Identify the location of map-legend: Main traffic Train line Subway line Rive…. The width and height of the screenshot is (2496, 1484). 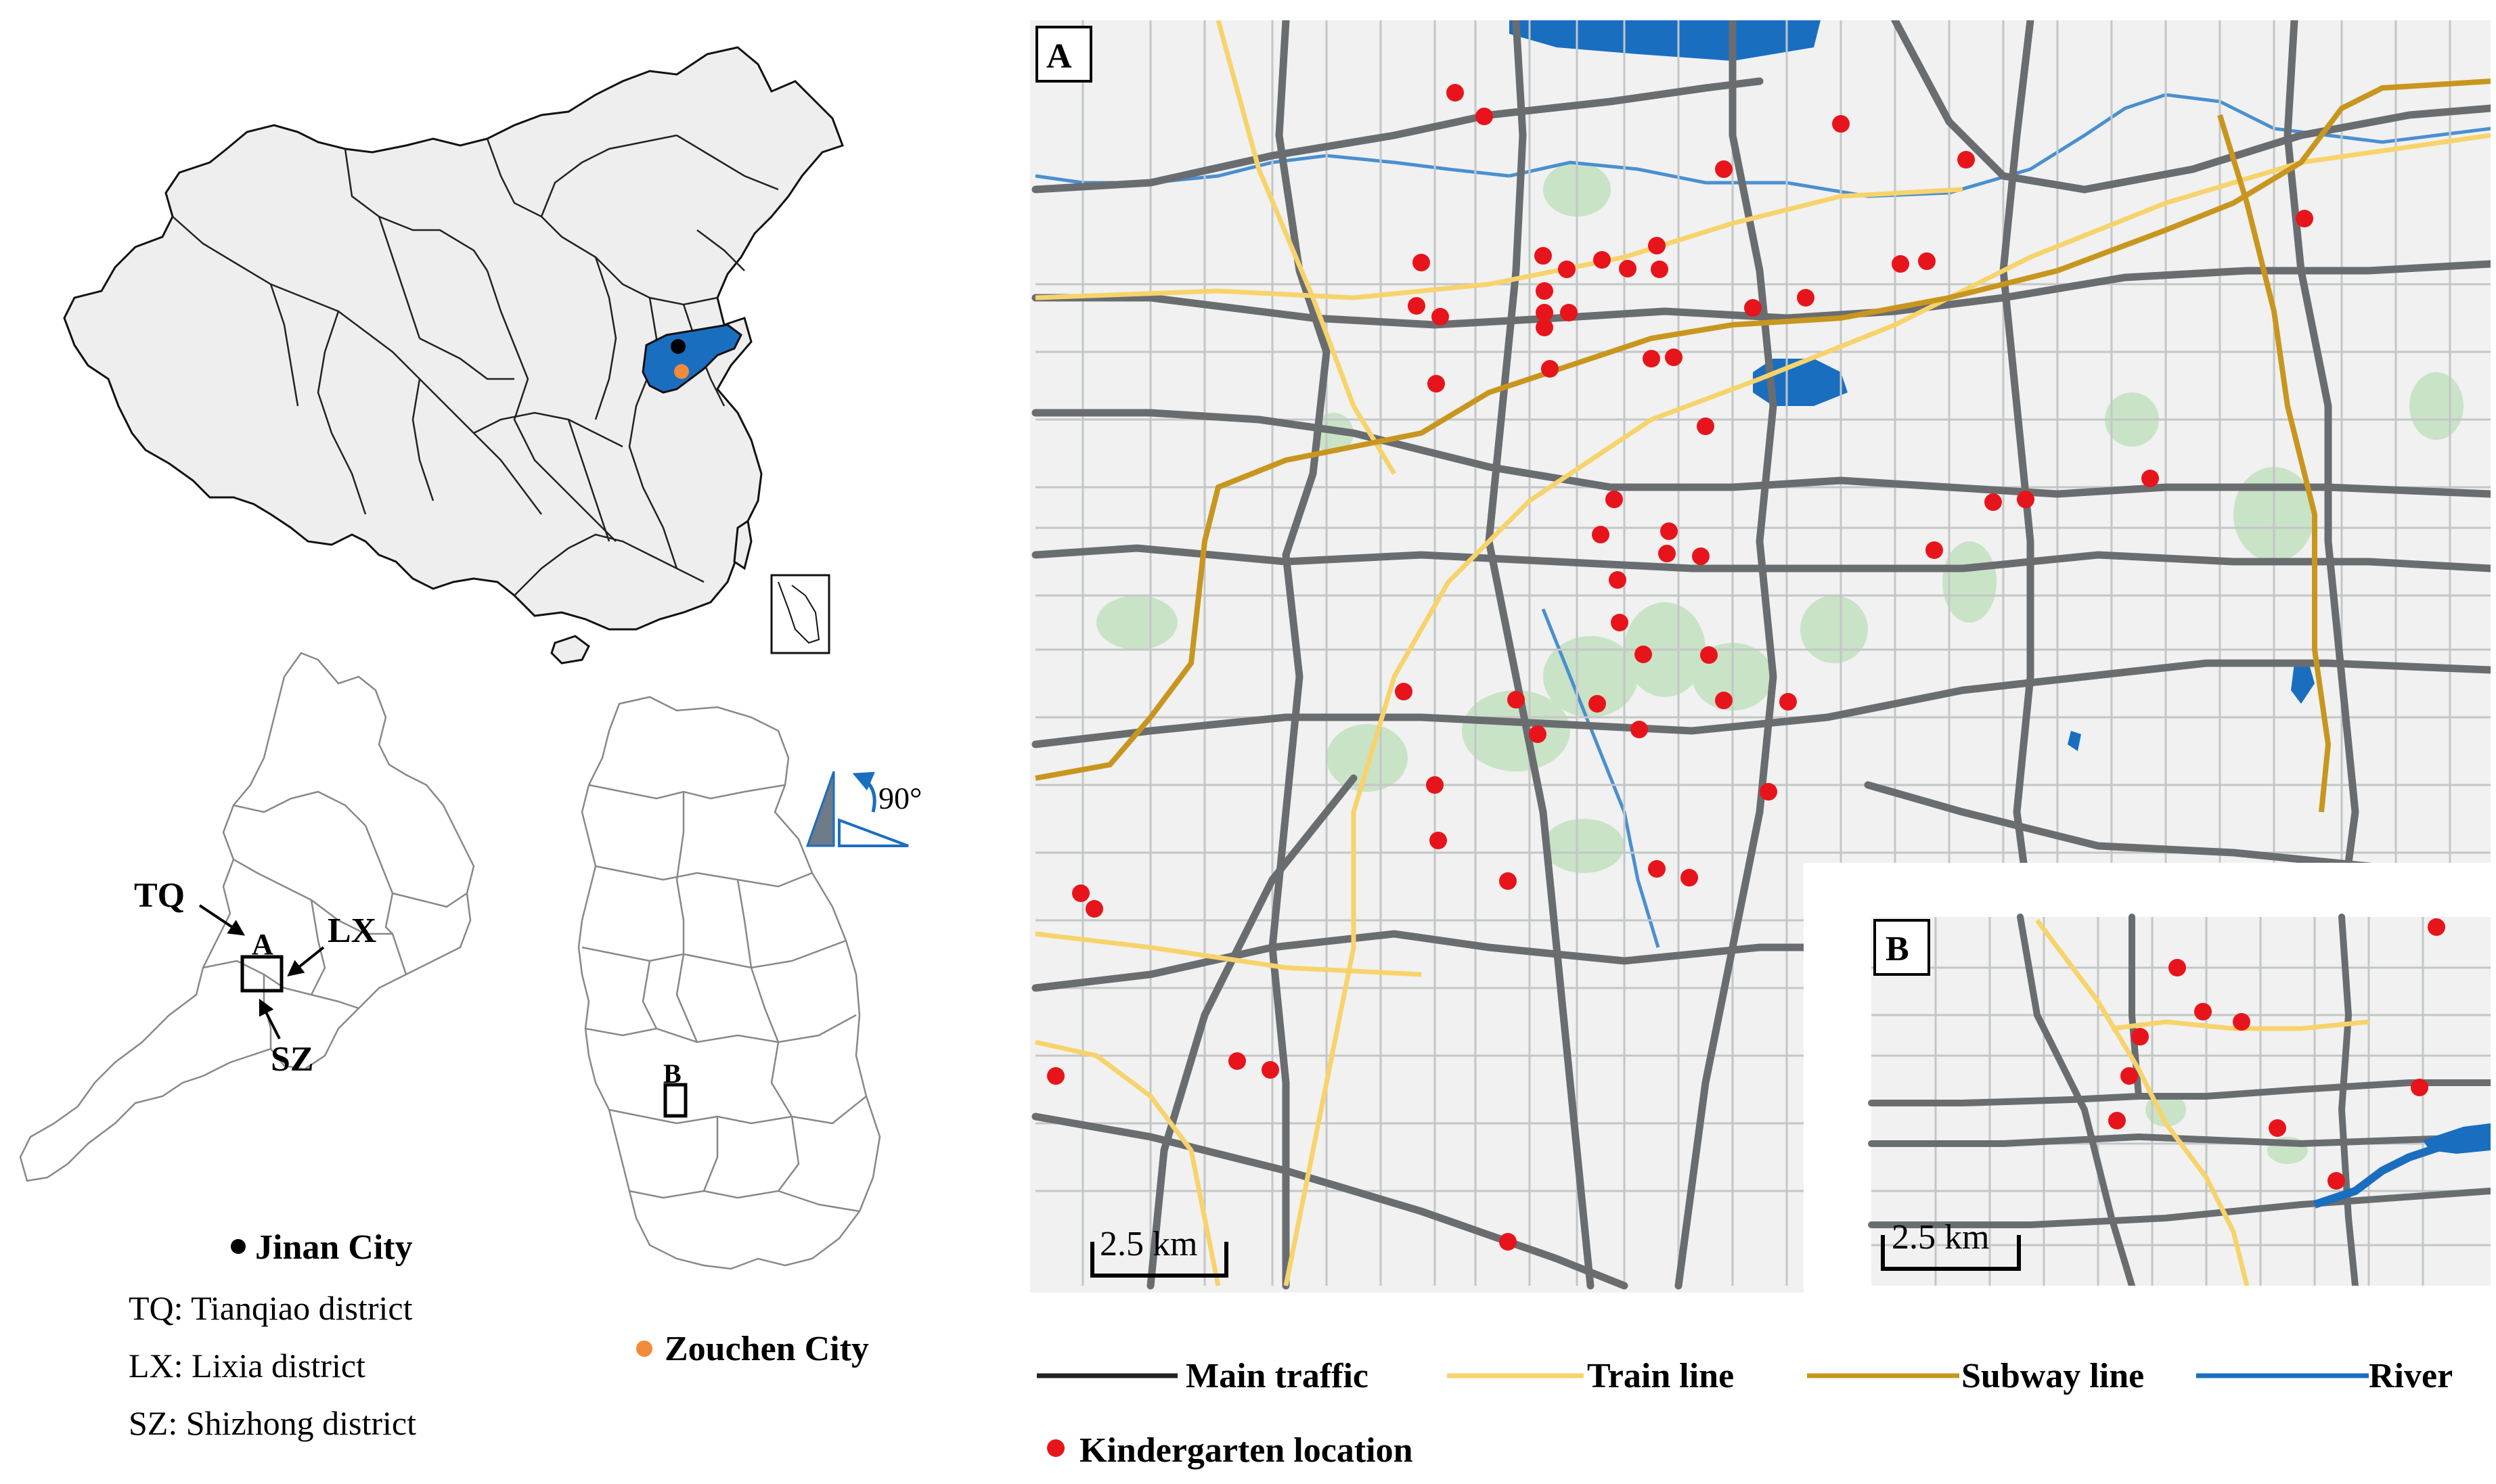
(1745, 1413).